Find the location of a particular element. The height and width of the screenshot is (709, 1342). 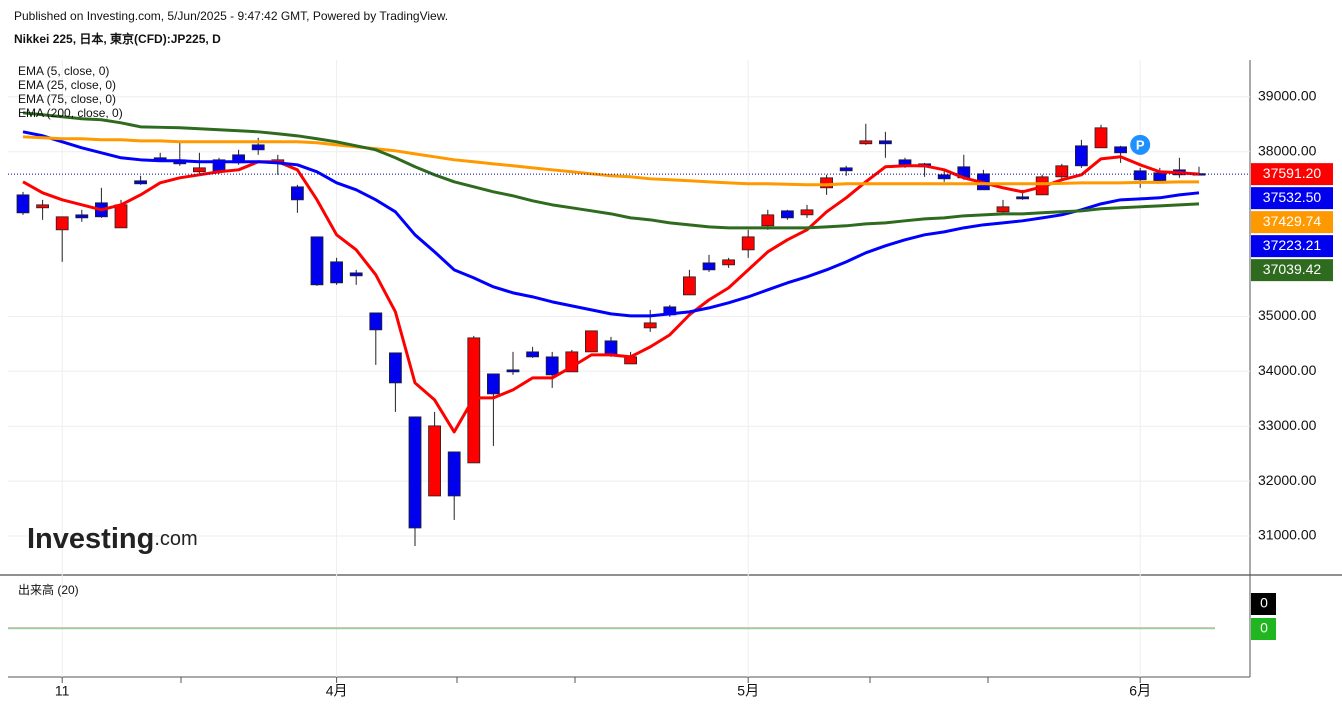

x-tick-label: 11 is located at coordinates (62, 691).